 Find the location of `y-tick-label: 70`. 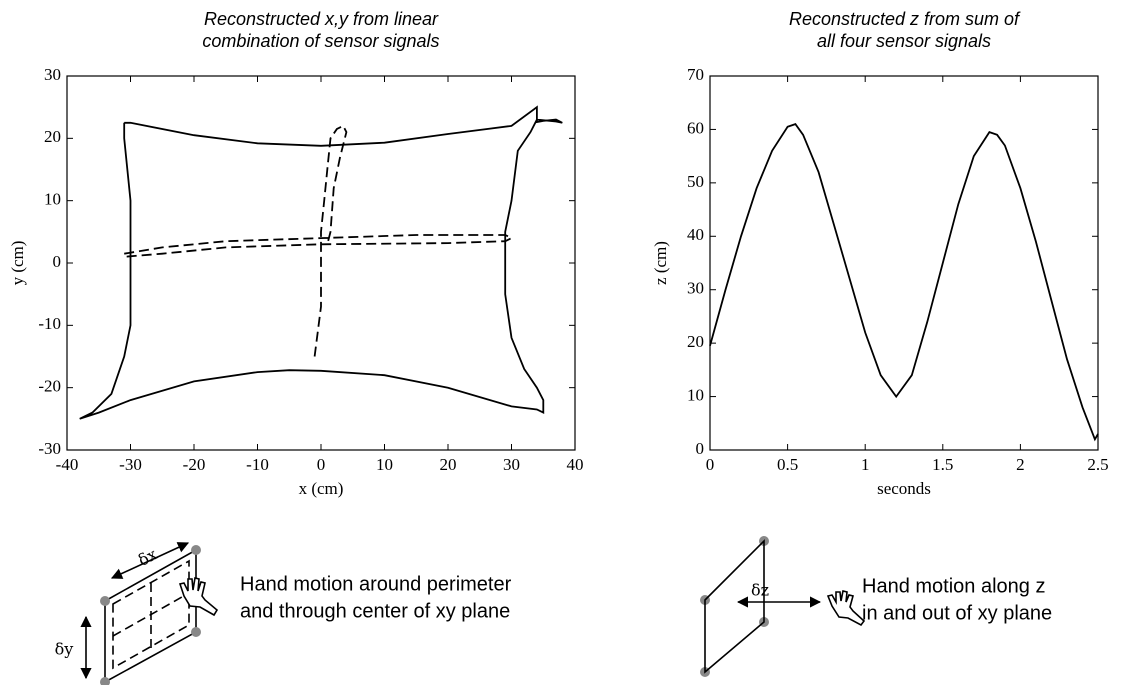

y-tick-label: 70 is located at coordinates (695, 74).